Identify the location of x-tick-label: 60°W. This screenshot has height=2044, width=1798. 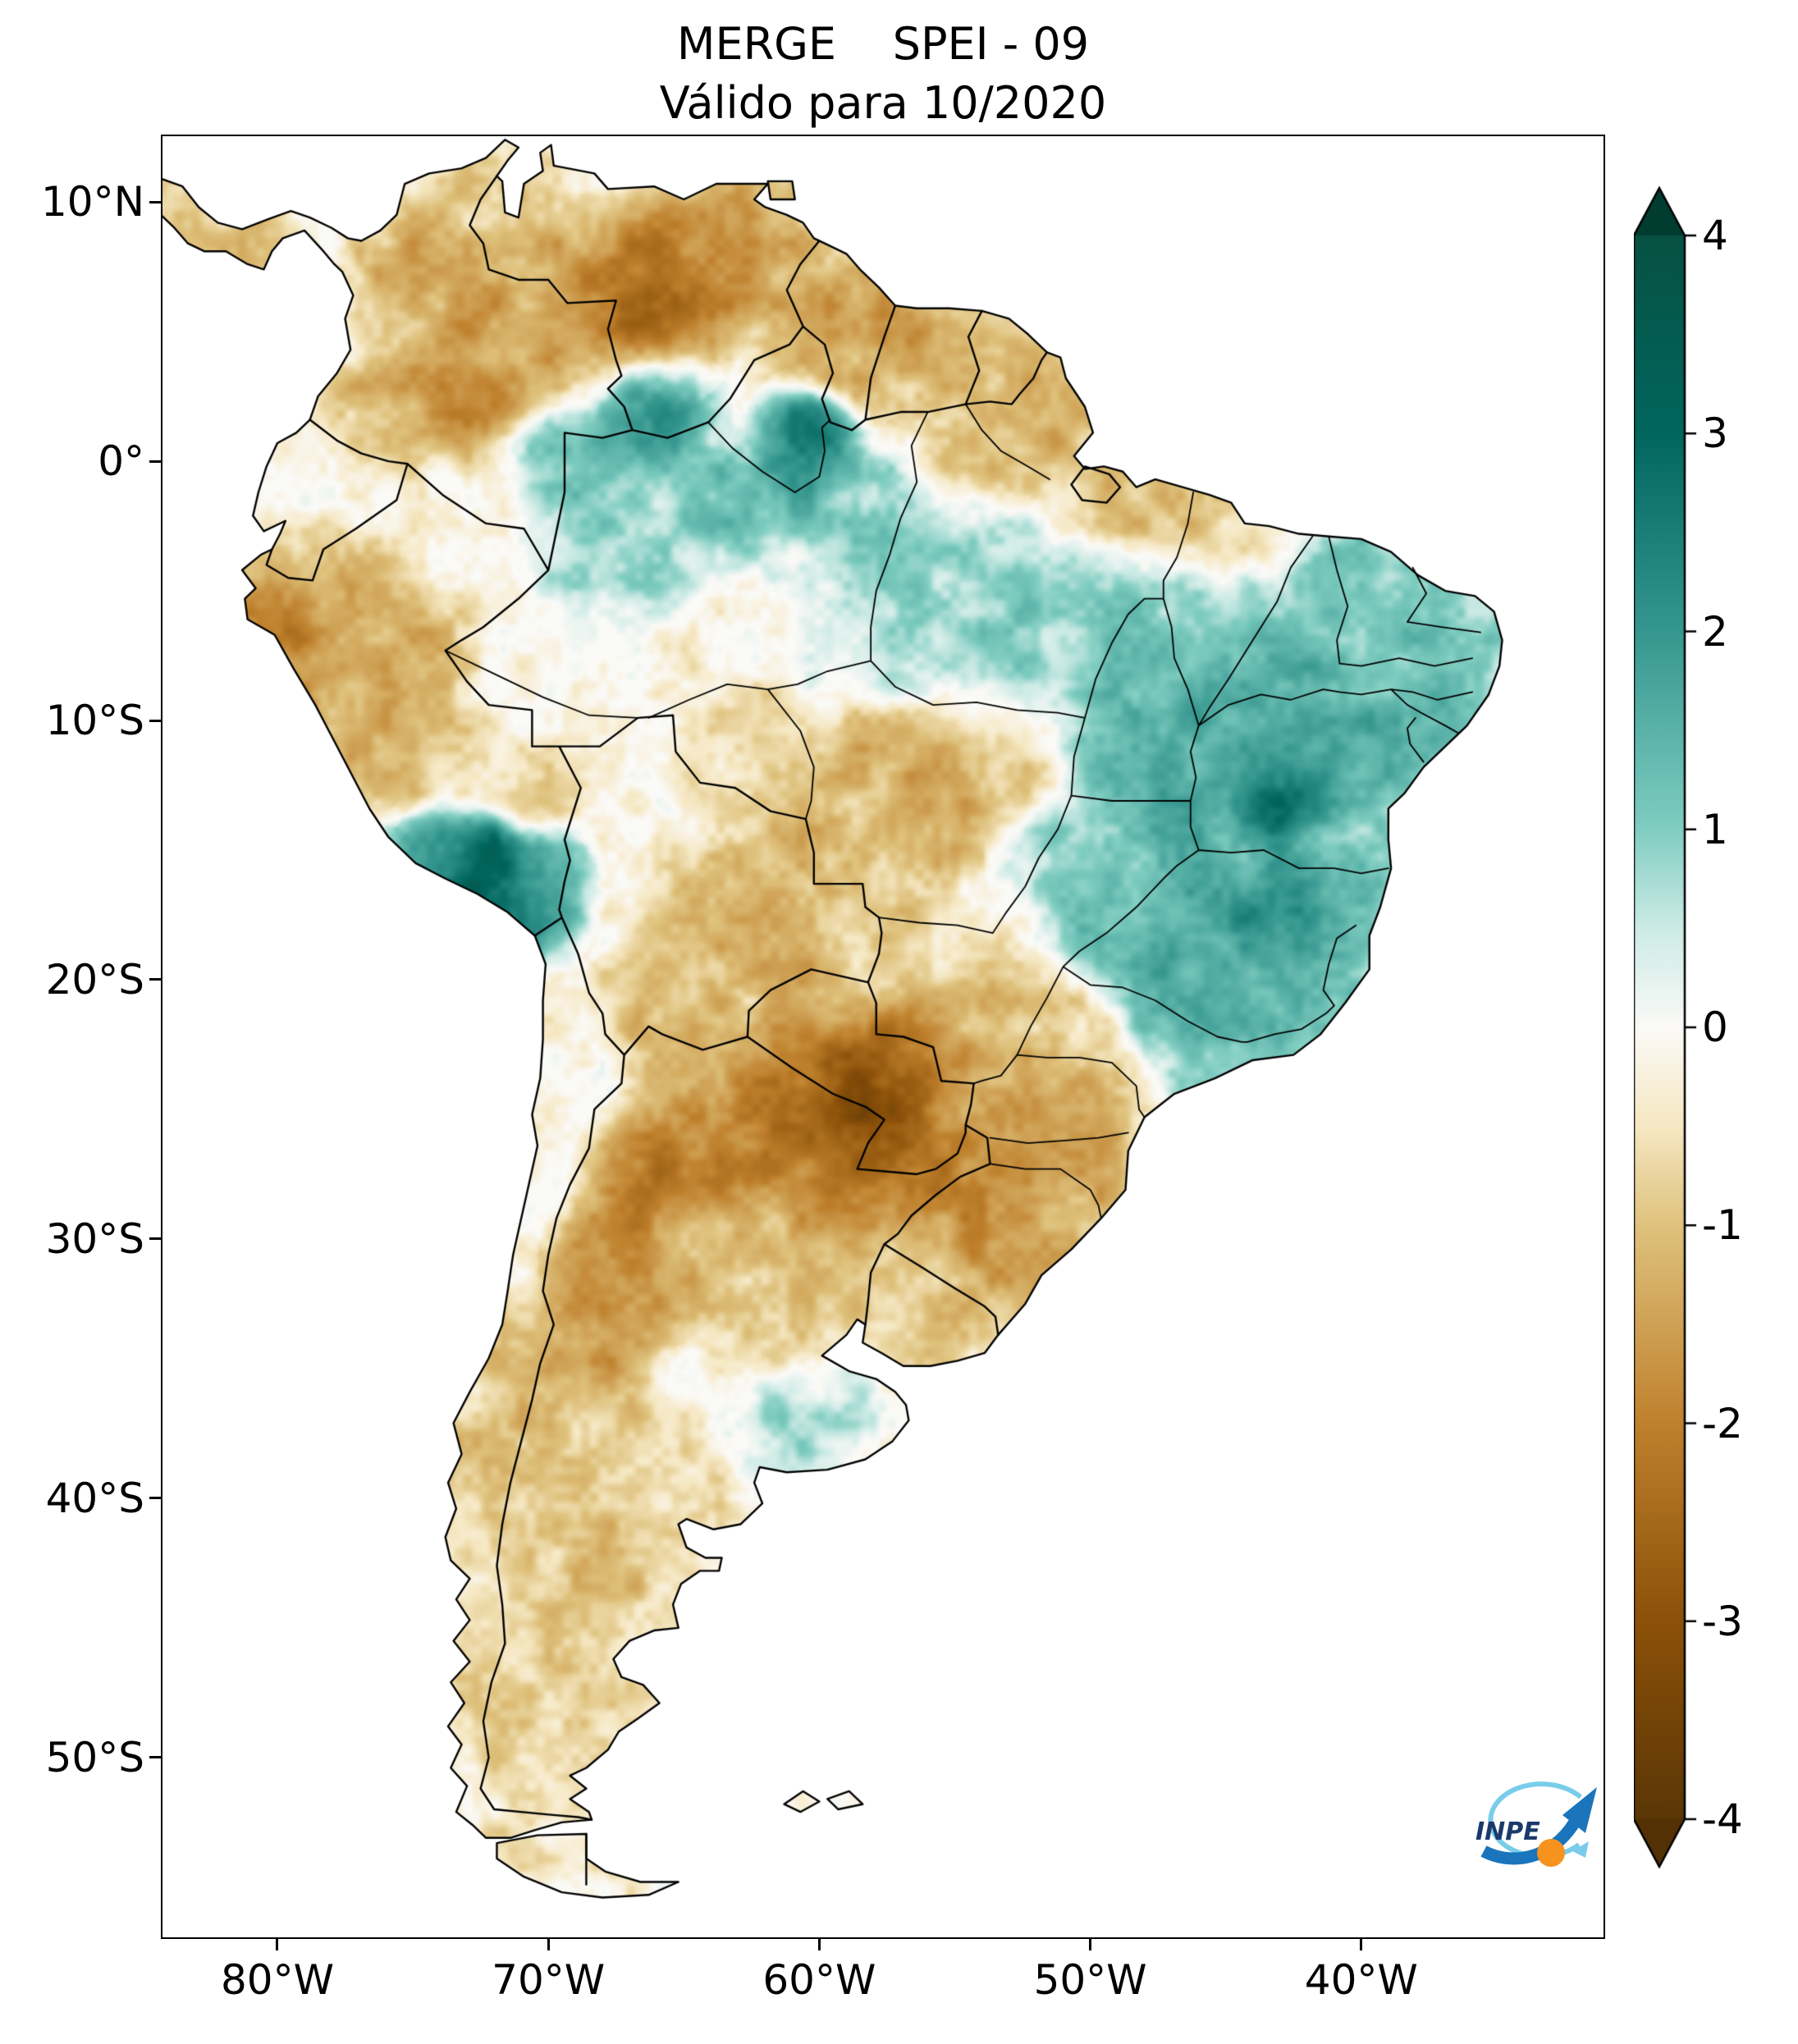
(819, 1980).